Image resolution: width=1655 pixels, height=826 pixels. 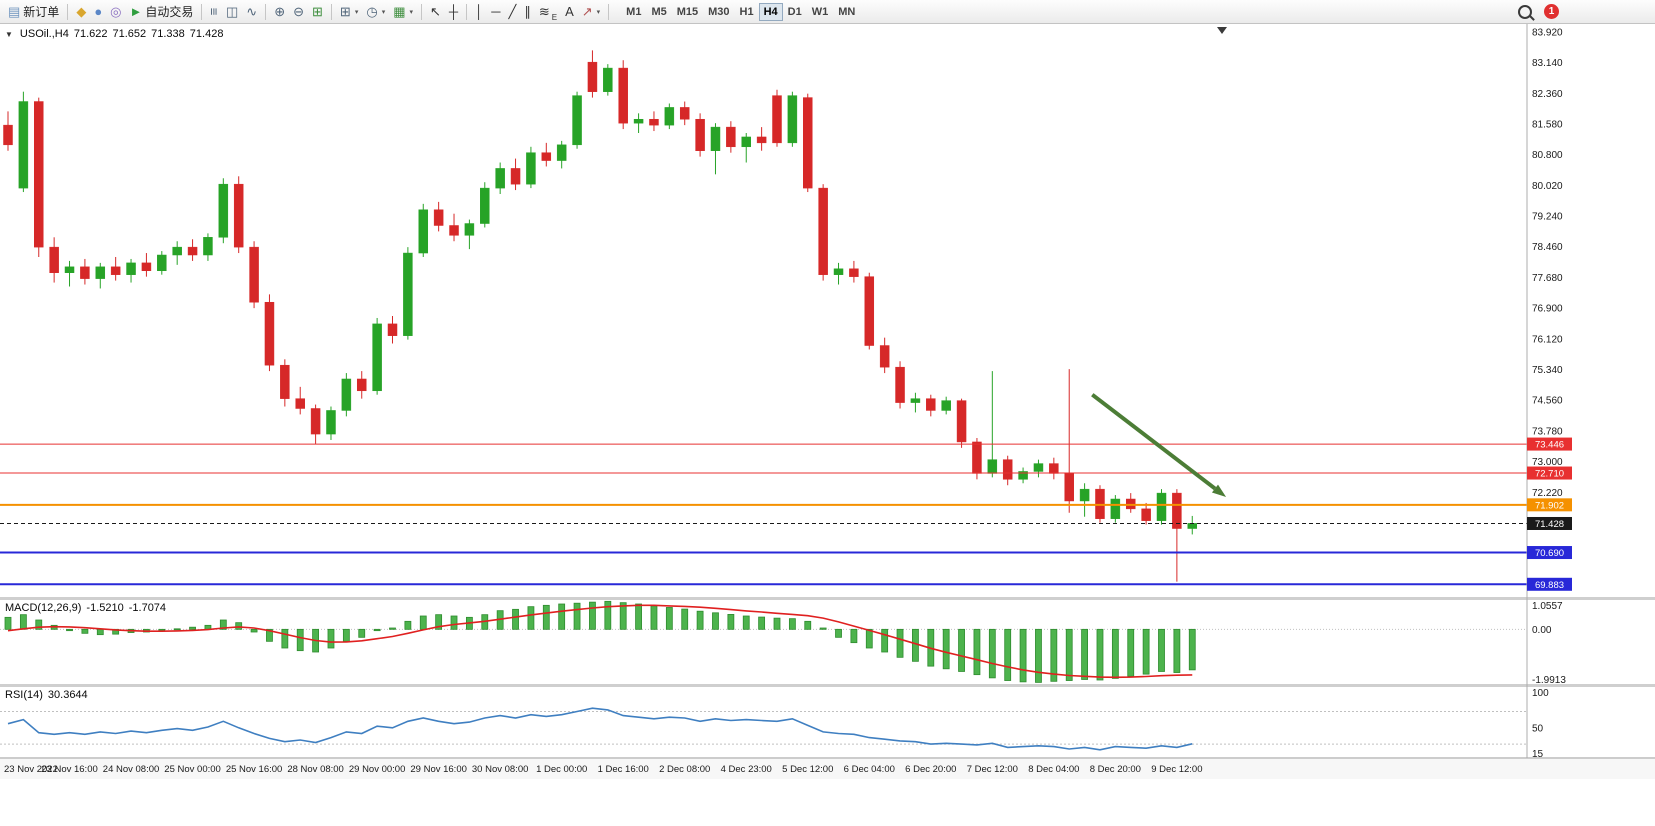 I want to click on zoom-out-button: ⊖, so click(x=298, y=12).